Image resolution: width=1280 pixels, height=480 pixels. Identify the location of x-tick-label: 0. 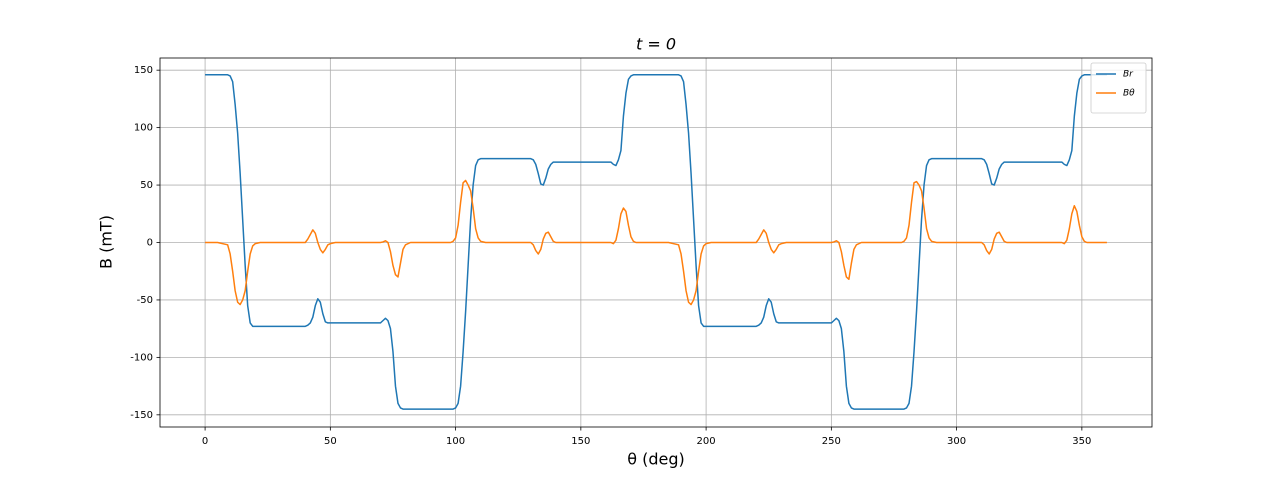
(205, 441).